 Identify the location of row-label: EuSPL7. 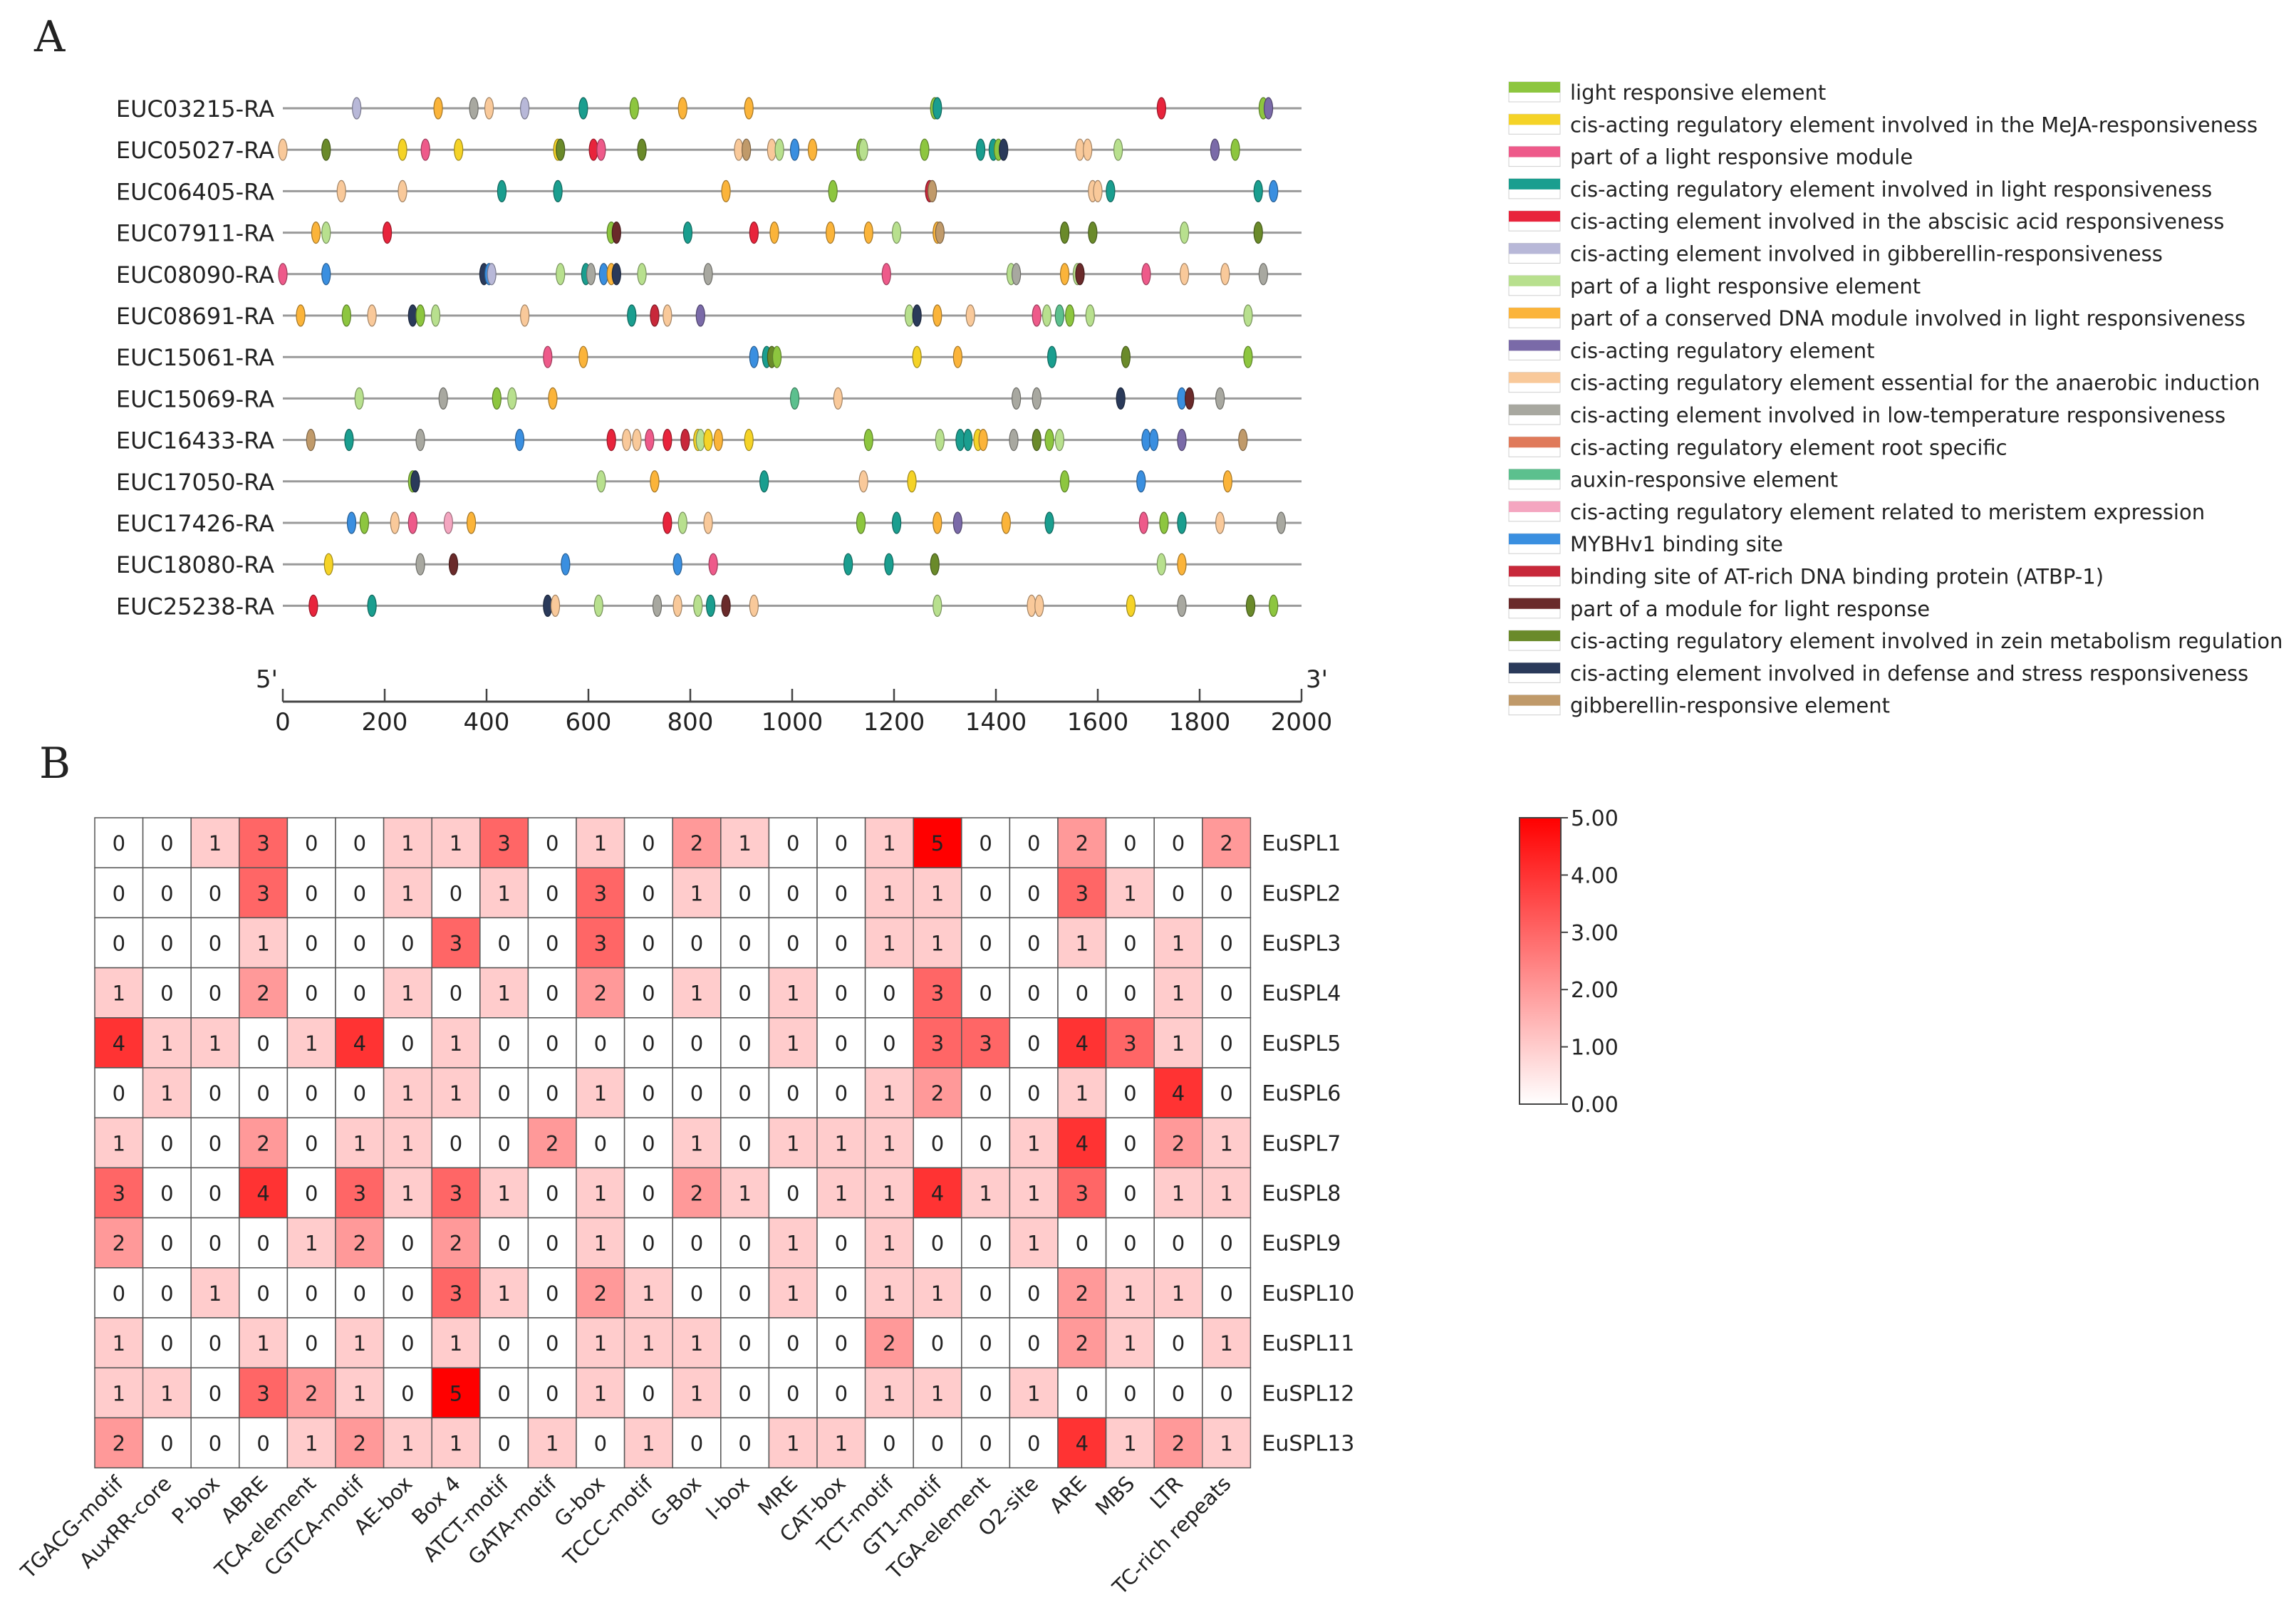
(1301, 1143).